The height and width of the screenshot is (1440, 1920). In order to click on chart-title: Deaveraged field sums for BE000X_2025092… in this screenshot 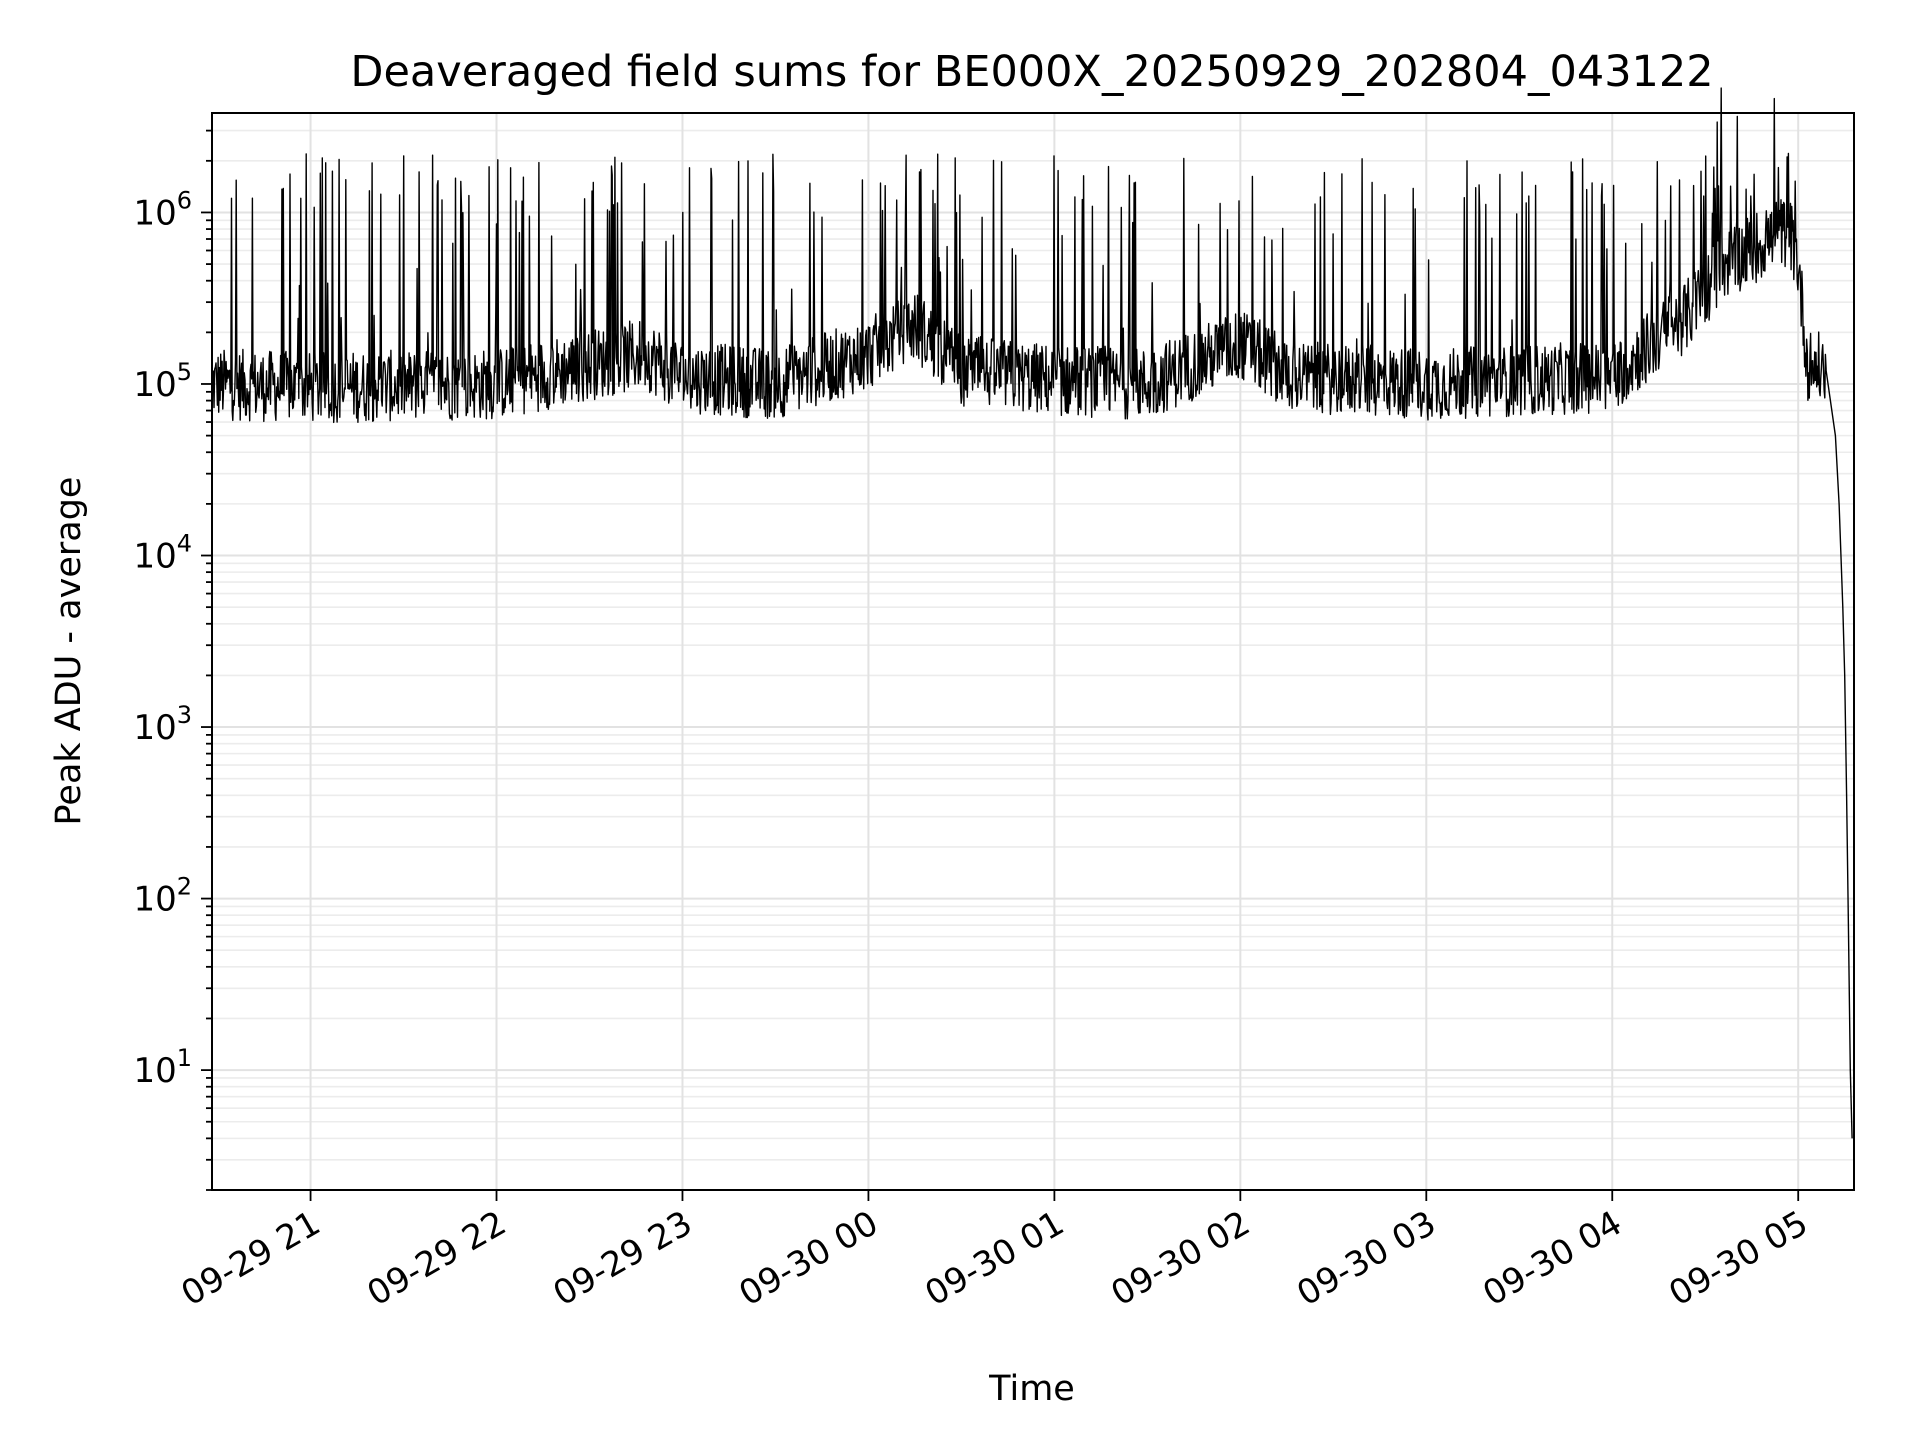, I will do `click(1031, 72)`.